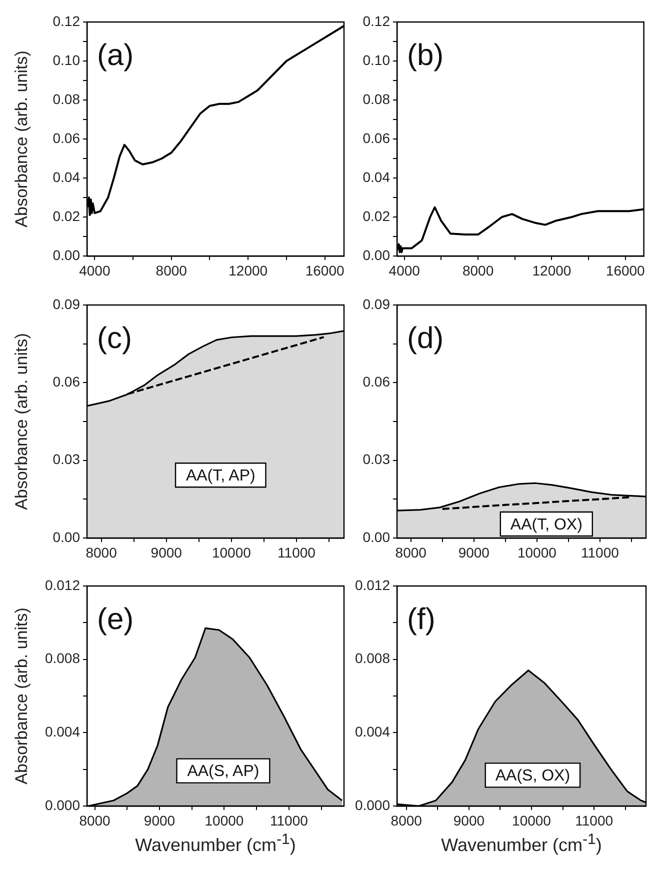 This screenshot has width=653, height=869. What do you see at coordinates (223, 771) in the screenshot?
I see `annotation: AA(S, AP)` at bounding box center [223, 771].